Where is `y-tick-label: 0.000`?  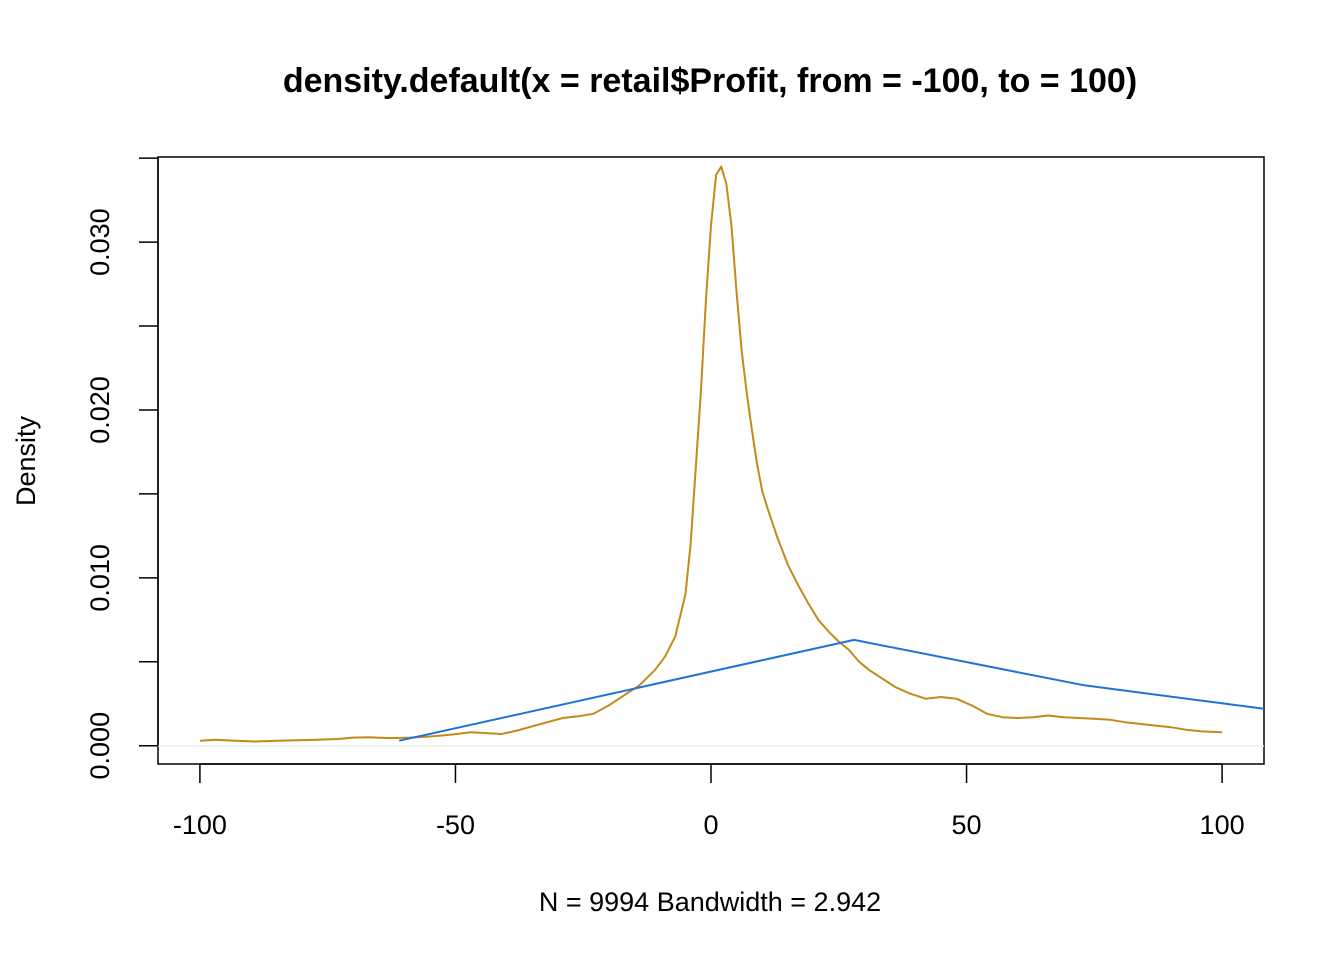 y-tick-label: 0.000 is located at coordinates (100, 746).